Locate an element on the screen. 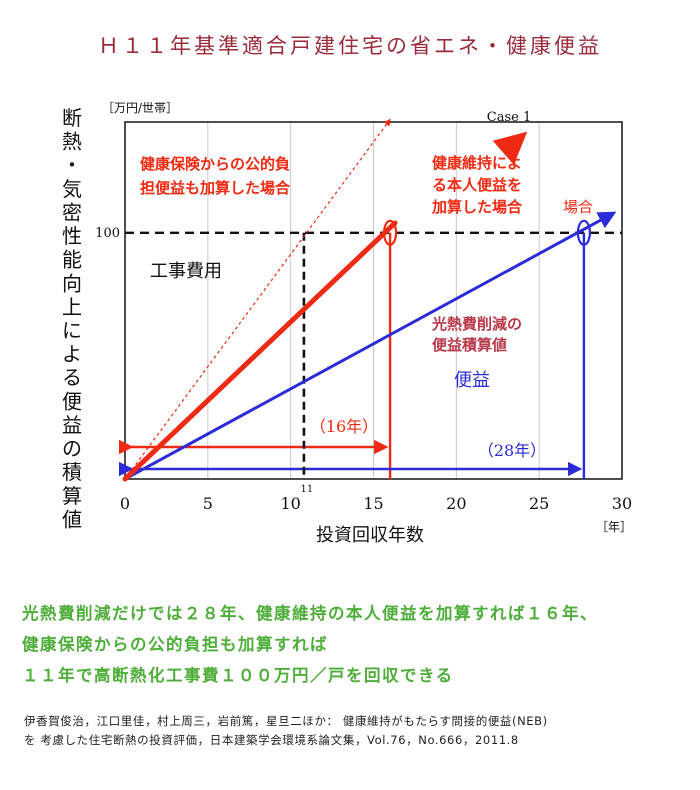 Image resolution: width=700 pixels, height=790 pixels. annotation-case-suffix: 場合 is located at coordinates (578, 207).